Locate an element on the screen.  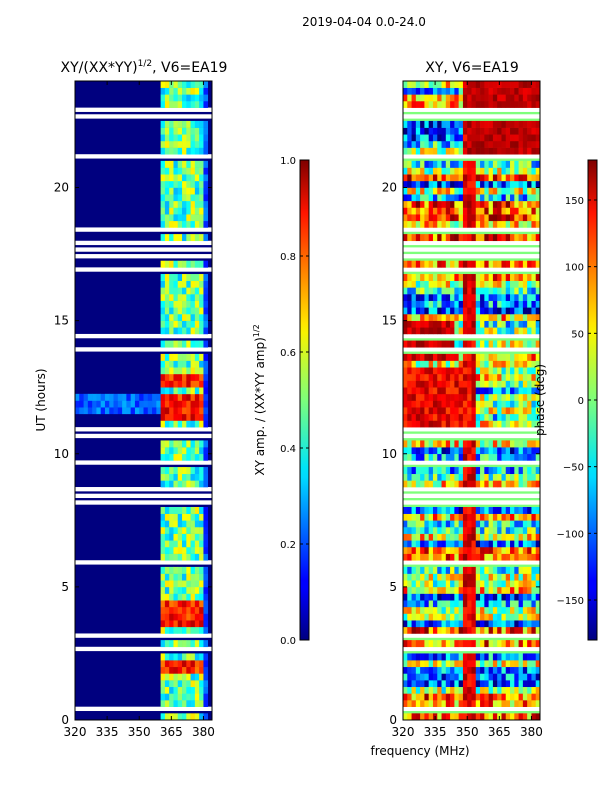
phase-xtick-label: 380 is located at coordinates (531, 732).